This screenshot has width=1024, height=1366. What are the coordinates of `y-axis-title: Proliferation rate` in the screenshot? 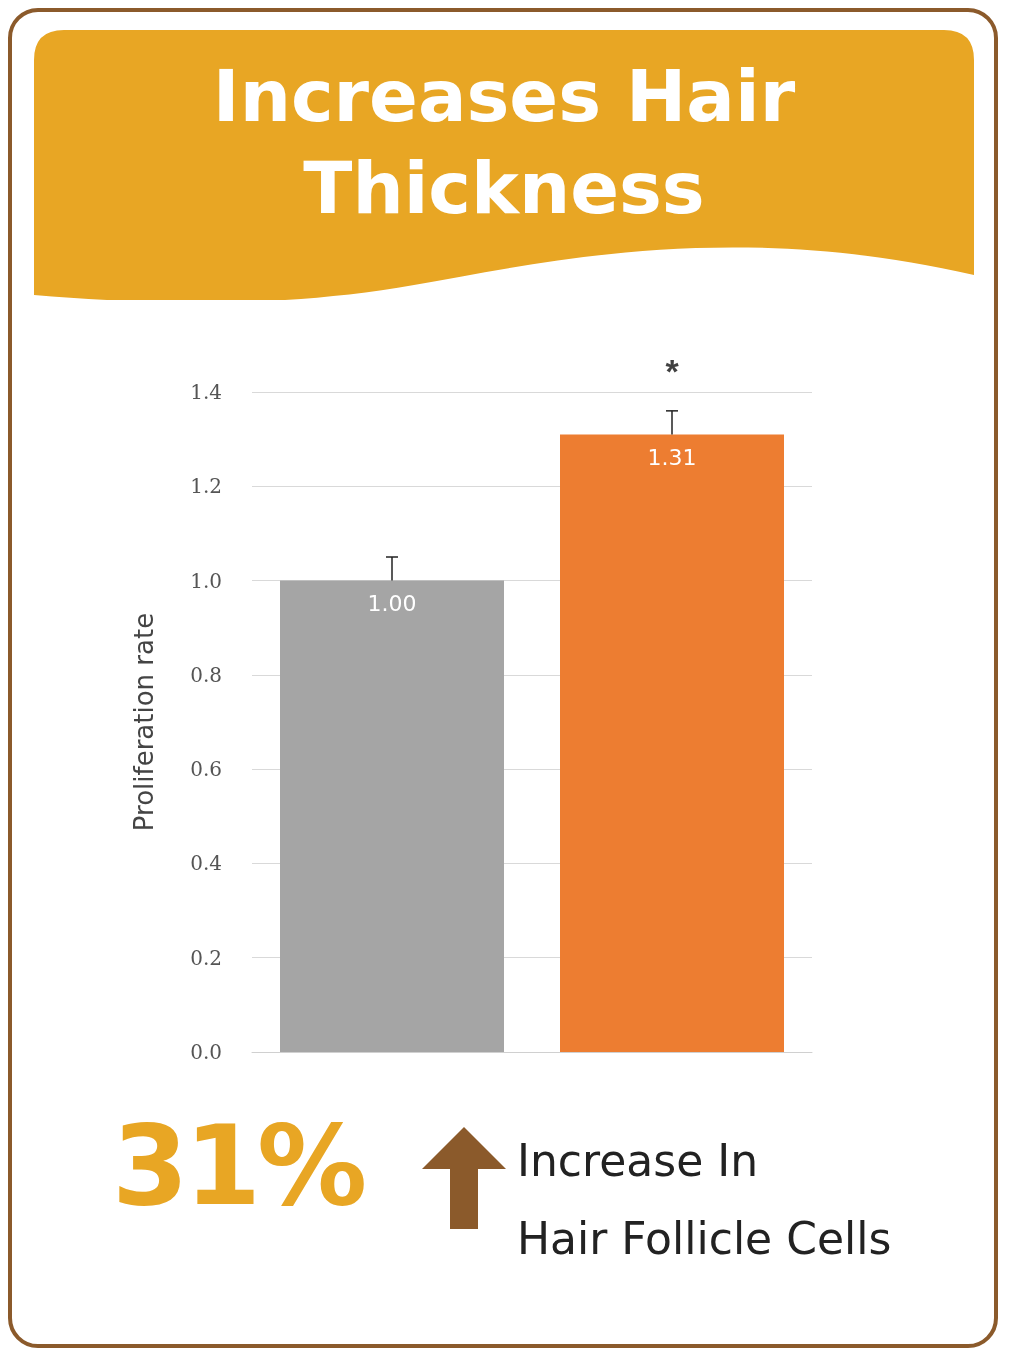 It's located at (144, 722).